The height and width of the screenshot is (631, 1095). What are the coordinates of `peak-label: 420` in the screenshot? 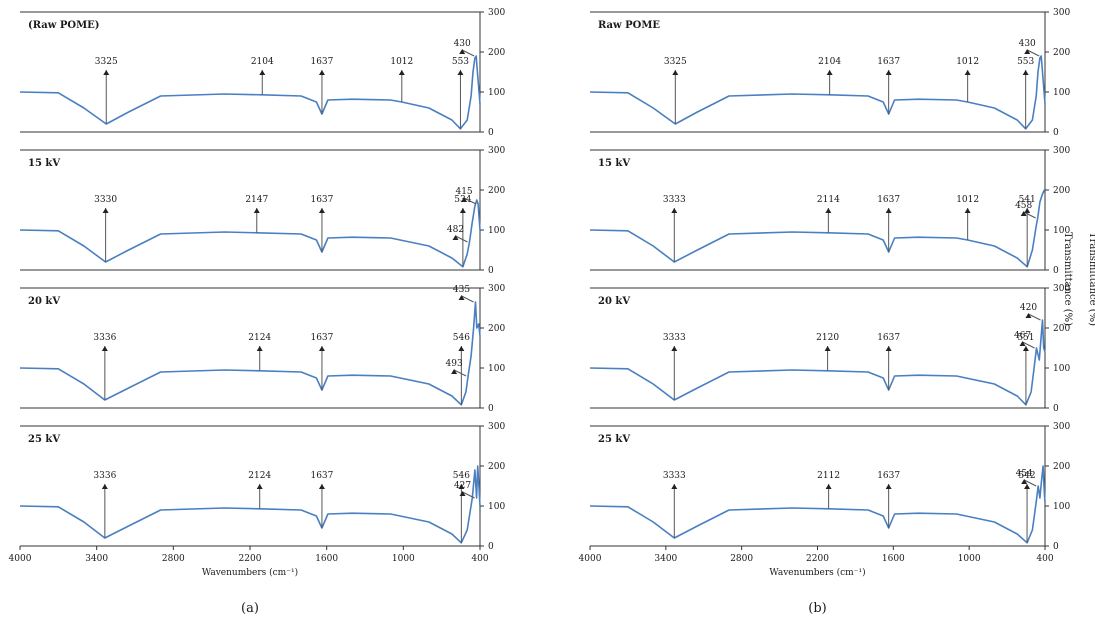 It's located at (1028, 308).